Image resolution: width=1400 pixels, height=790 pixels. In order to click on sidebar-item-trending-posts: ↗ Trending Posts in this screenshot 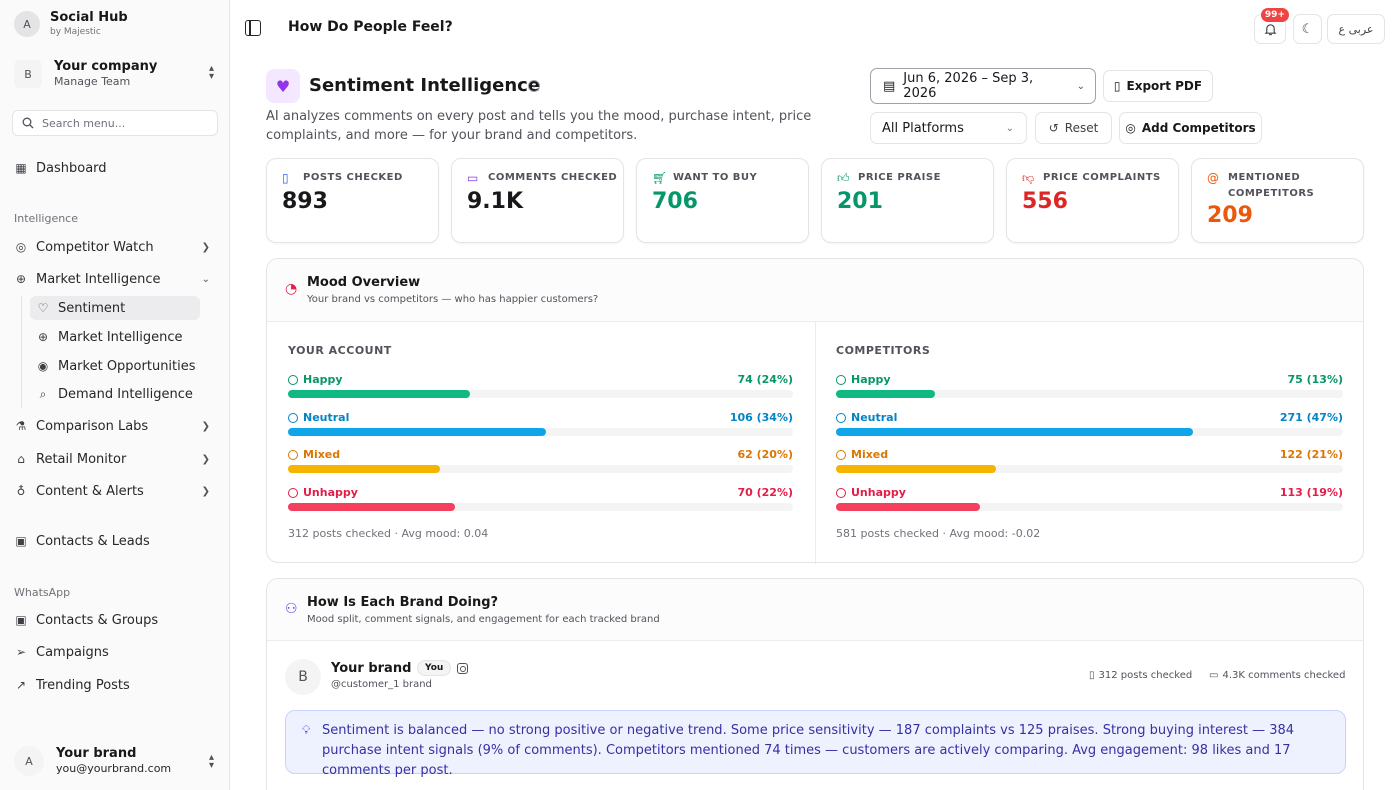, I will do `click(116, 685)`.